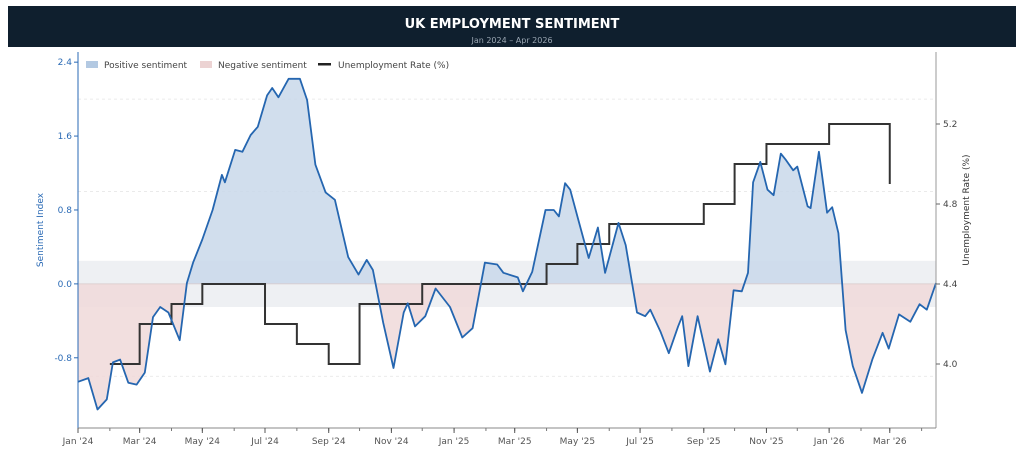  Describe the element at coordinates (264, 442) in the screenshot. I see `x-tick-label: Jul '24` at that location.